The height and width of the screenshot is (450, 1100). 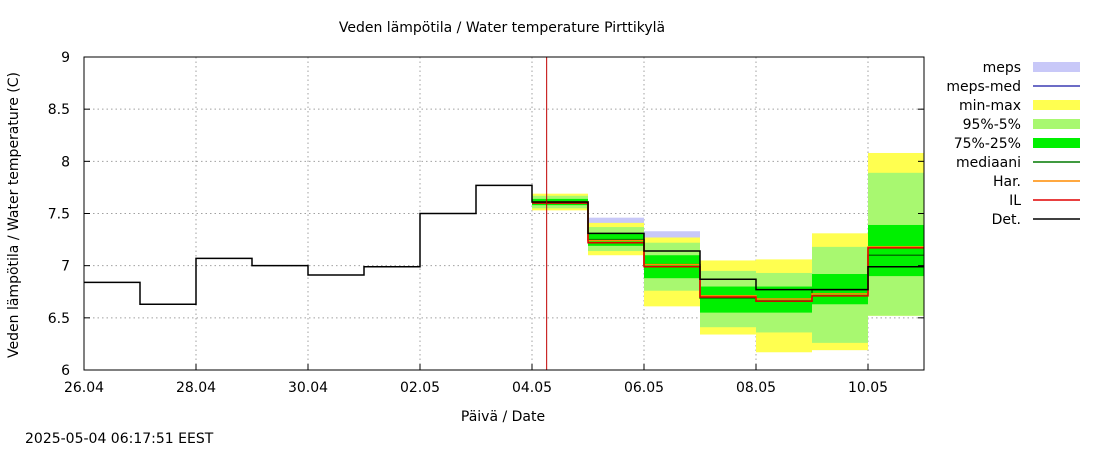 What do you see at coordinates (532, 388) in the screenshot?
I see `x-tick-label: 04.05` at bounding box center [532, 388].